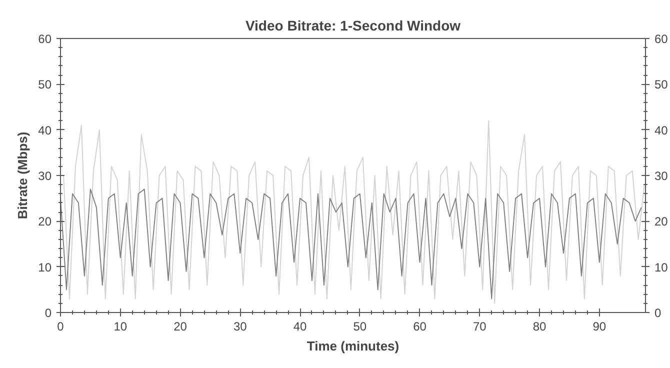  What do you see at coordinates (22, 176) in the screenshot?
I see `y-axis-title: Bitrate (Mbps)` at bounding box center [22, 176].